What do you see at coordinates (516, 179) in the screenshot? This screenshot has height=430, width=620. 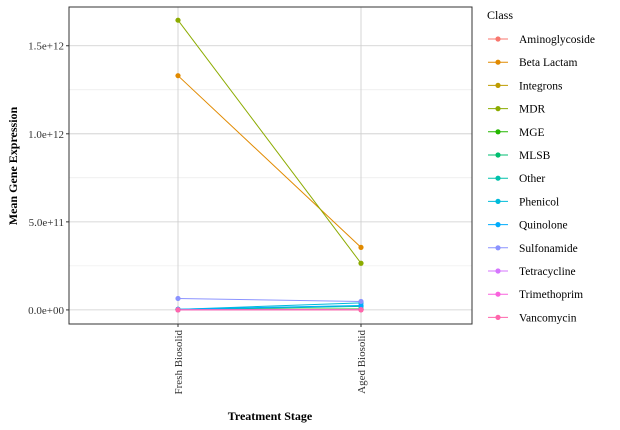 I see `legend-item-other: Other` at bounding box center [516, 179].